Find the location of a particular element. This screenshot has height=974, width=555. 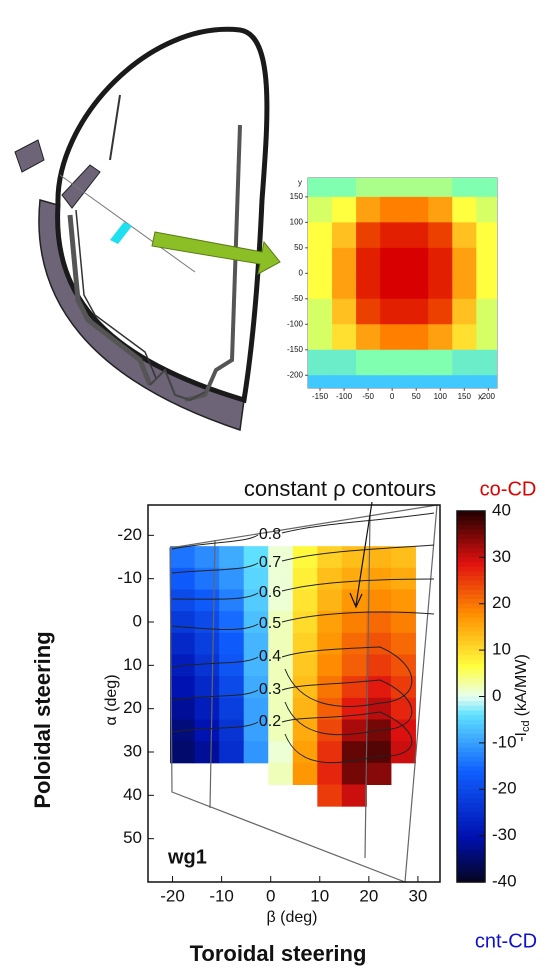

contour-label: 0.5 is located at coordinates (270, 623).